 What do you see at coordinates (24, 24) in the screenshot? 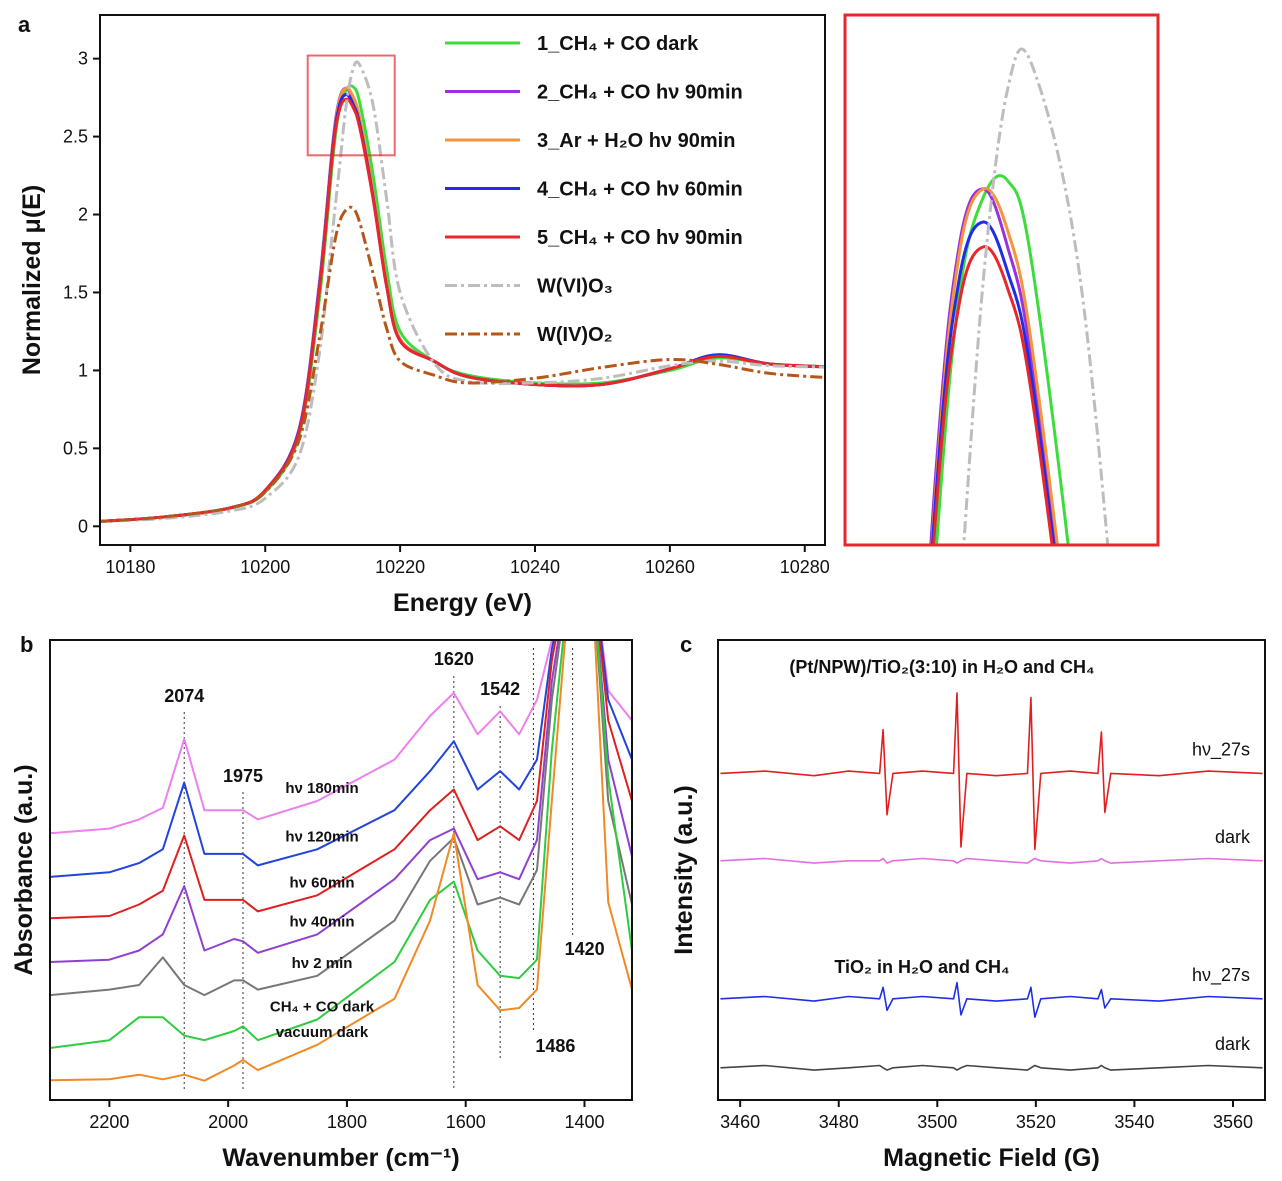
I see `panel-label: a` at bounding box center [24, 24].